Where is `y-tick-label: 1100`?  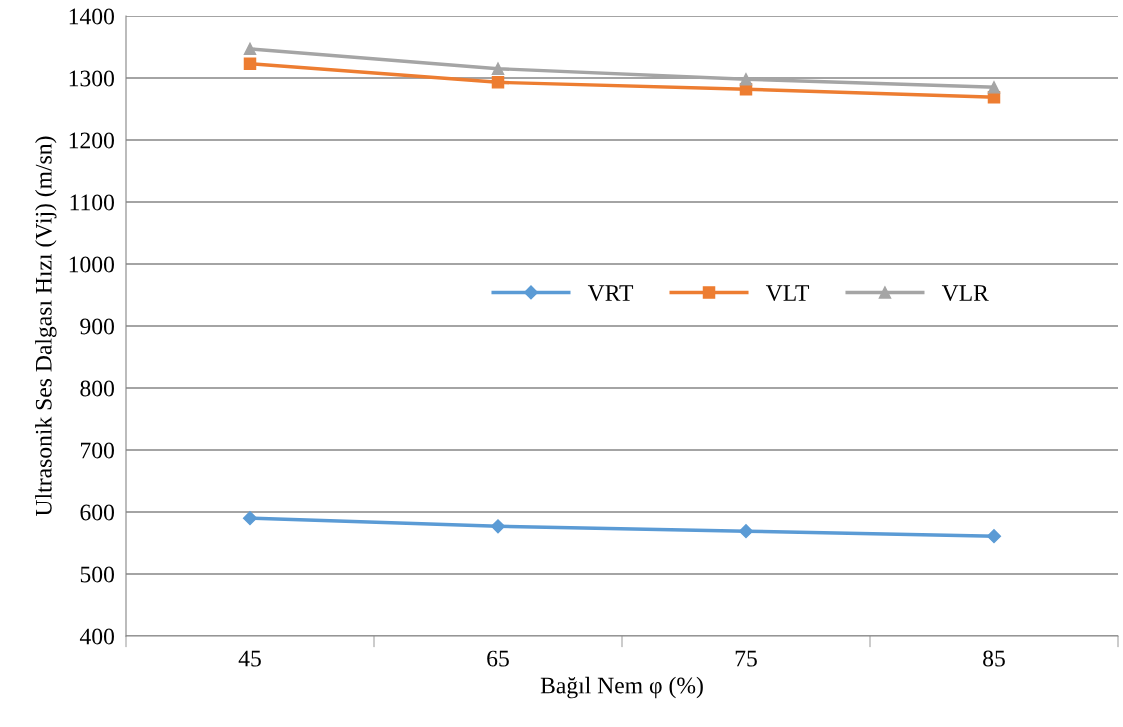 y-tick-label: 1100 is located at coordinates (92, 202).